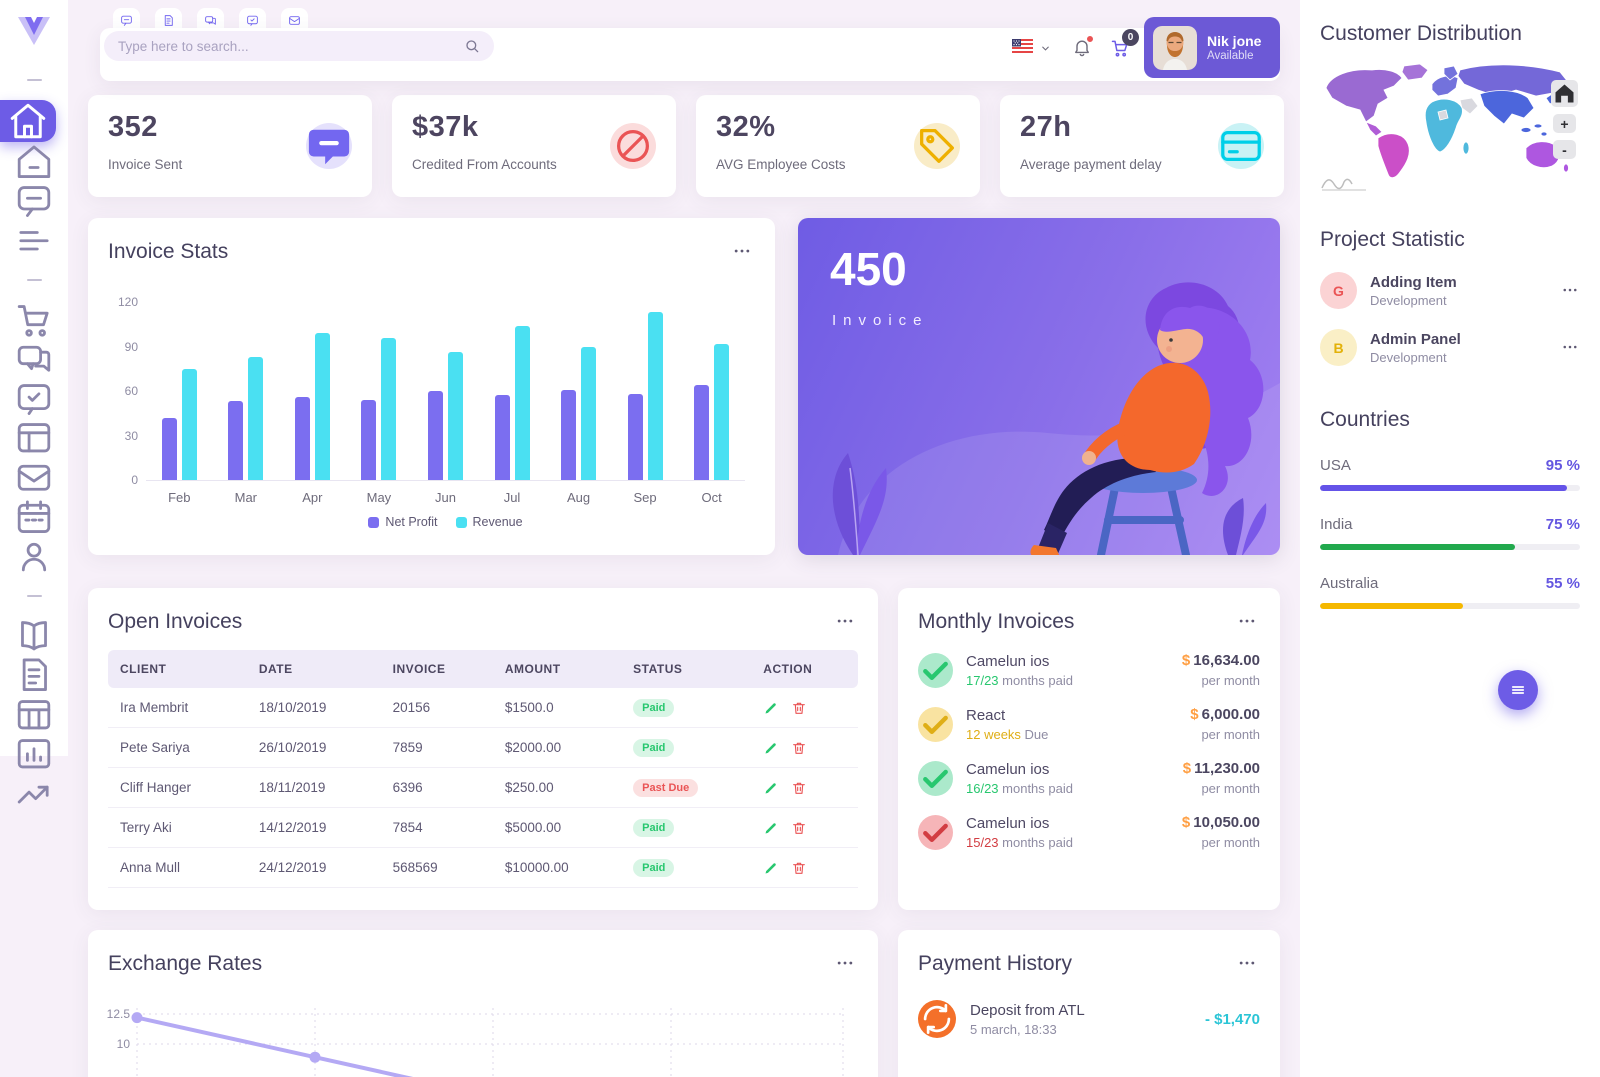 The width and height of the screenshot is (1600, 1077). I want to click on status-badge: Past Due, so click(666, 787).